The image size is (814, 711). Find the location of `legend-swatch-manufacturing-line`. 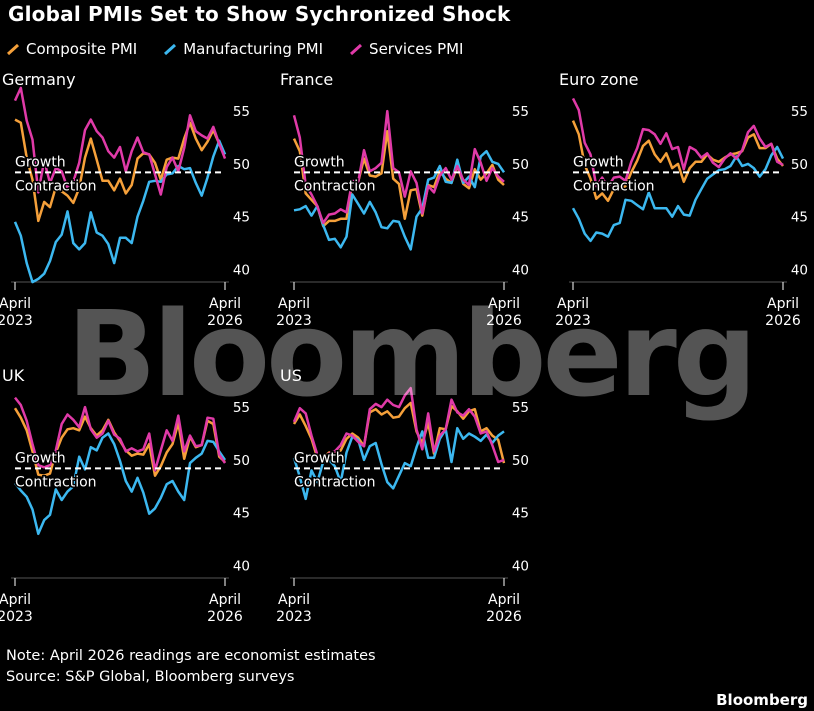

legend-swatch-manufacturing-line is located at coordinates (170, 49).